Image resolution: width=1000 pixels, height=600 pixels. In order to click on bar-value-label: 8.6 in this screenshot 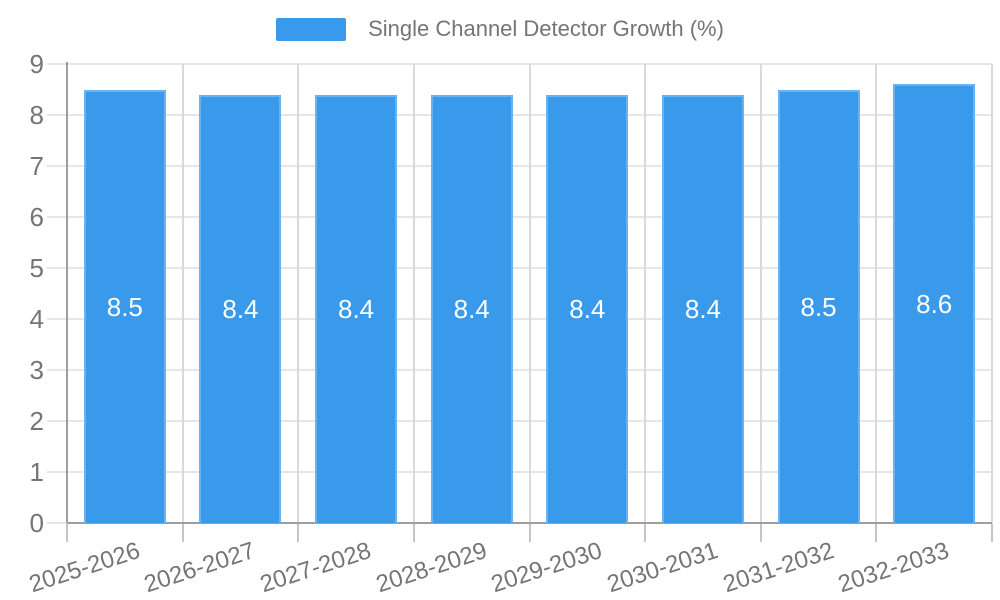, I will do `click(934, 304)`.